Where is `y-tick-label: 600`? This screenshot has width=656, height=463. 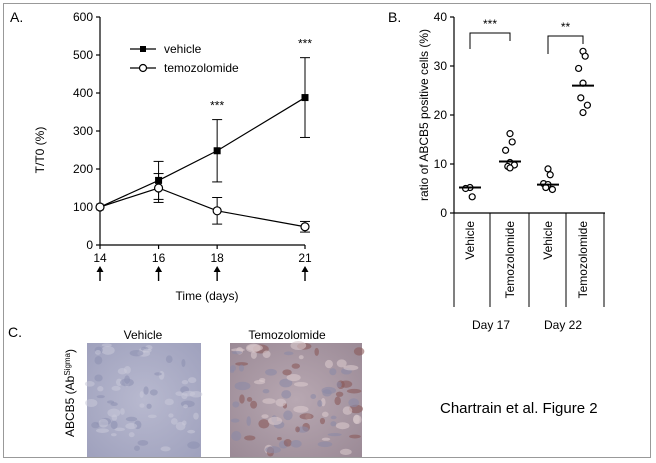
y-tick-label: 600 is located at coordinates (83, 17).